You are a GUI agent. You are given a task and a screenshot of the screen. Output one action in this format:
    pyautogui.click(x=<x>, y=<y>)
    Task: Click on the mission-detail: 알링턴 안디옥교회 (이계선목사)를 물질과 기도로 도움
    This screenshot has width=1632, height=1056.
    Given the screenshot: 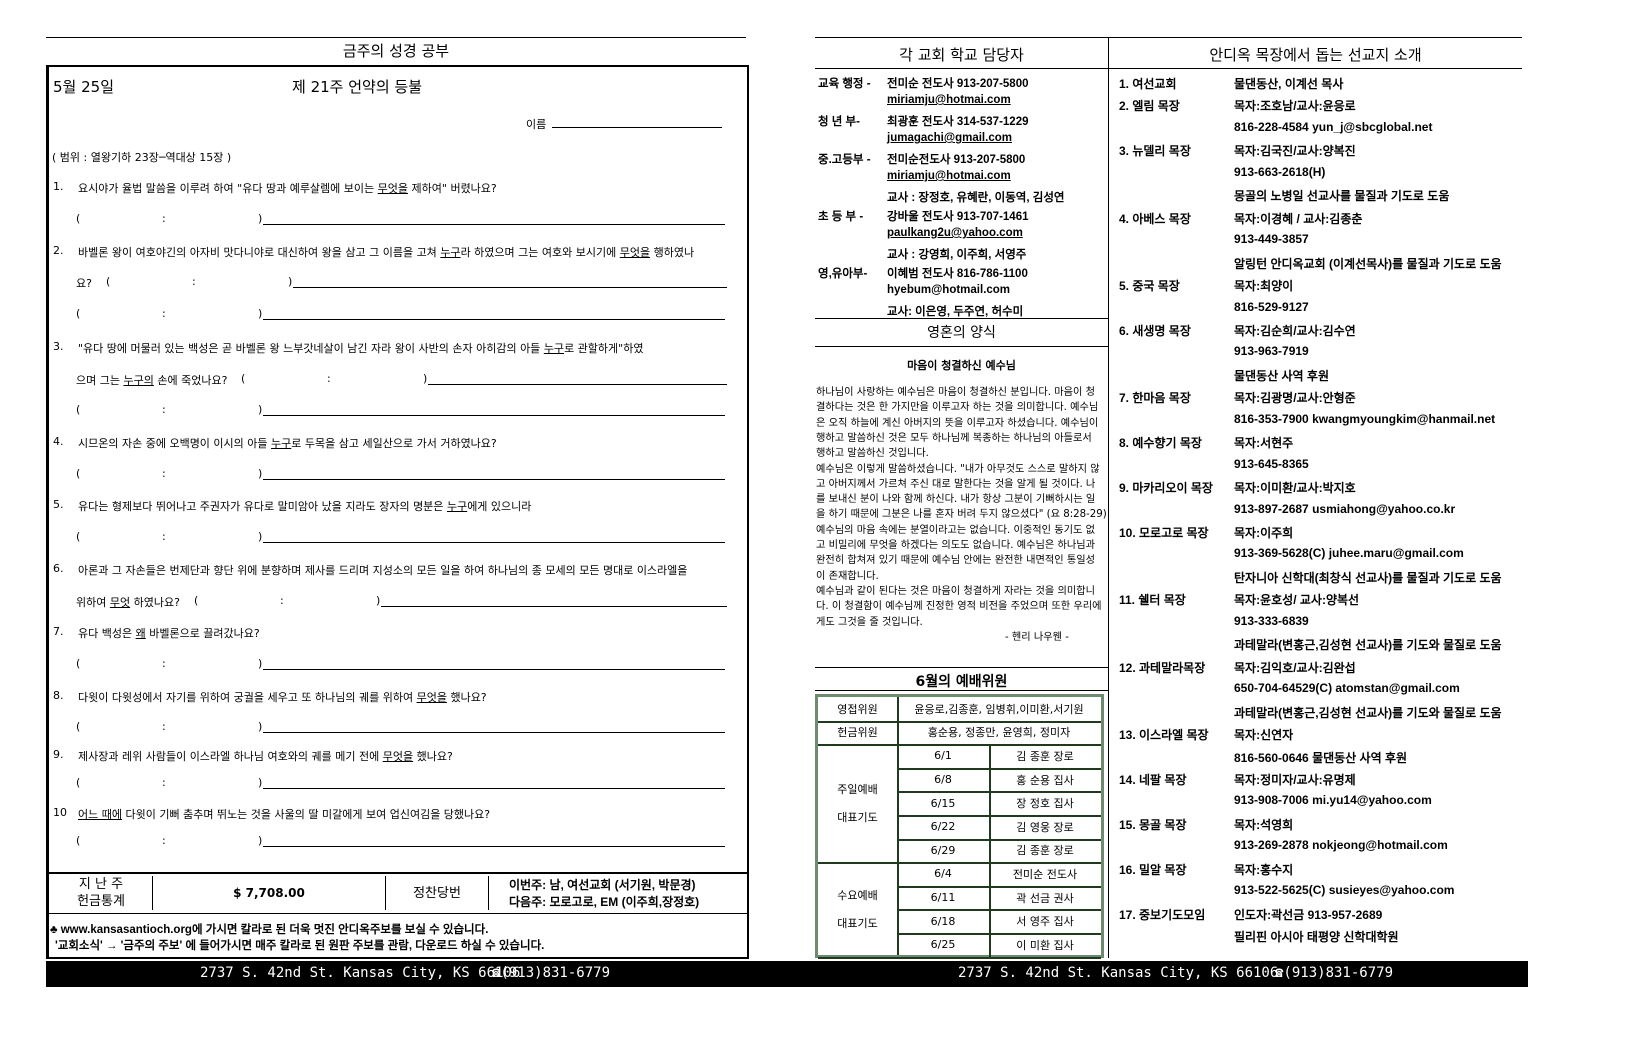 What is the action you would take?
    pyautogui.click(x=1368, y=263)
    